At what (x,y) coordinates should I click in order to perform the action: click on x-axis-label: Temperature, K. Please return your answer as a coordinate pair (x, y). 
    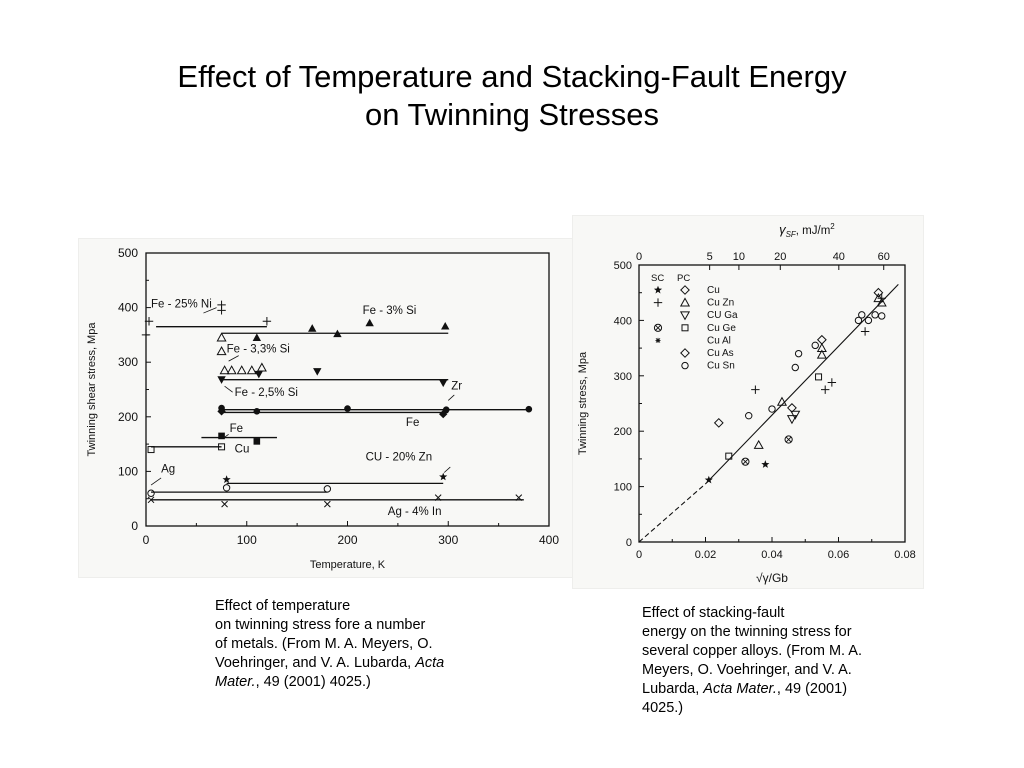
    Looking at the image, I should click on (348, 565).